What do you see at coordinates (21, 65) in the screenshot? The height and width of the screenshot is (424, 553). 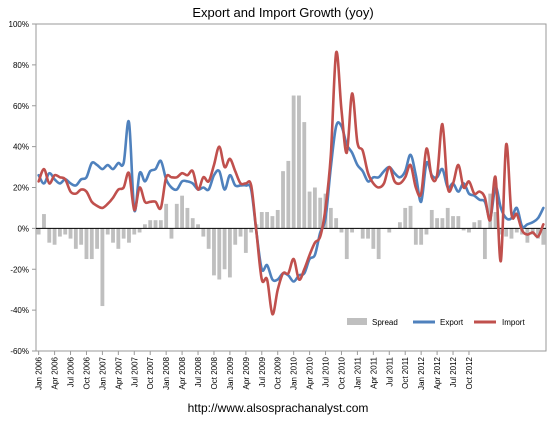 I see `y-tick-label: 80%` at bounding box center [21, 65].